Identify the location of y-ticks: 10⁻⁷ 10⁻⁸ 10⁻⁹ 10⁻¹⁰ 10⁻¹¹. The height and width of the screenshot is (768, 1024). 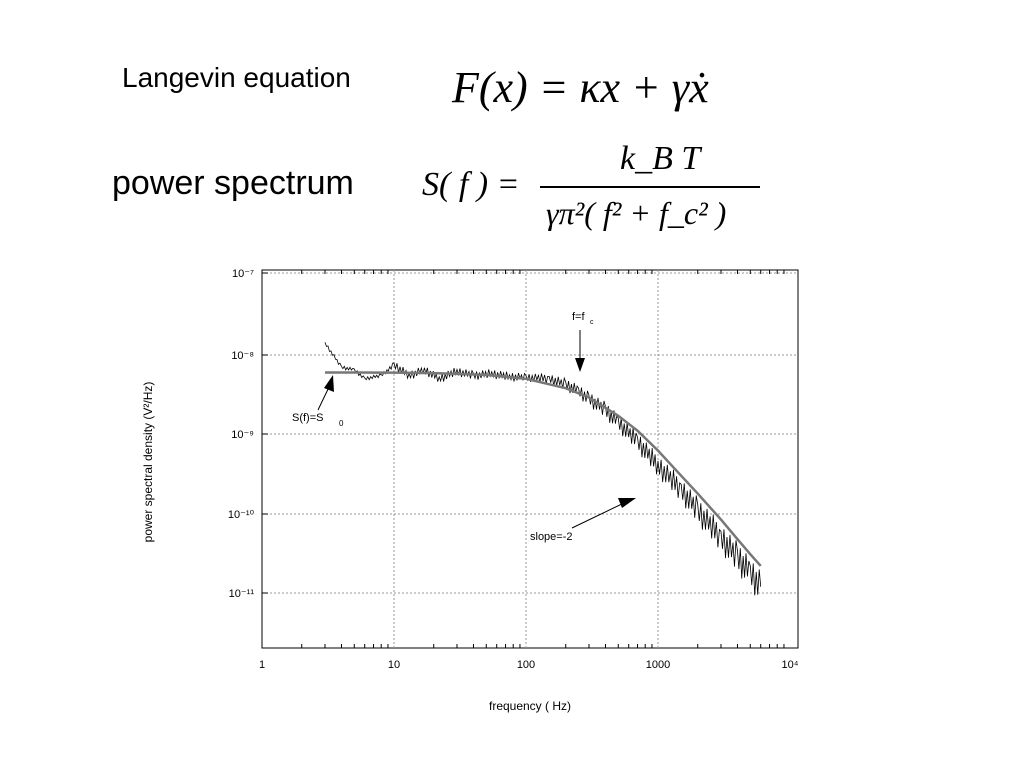
(248, 434).